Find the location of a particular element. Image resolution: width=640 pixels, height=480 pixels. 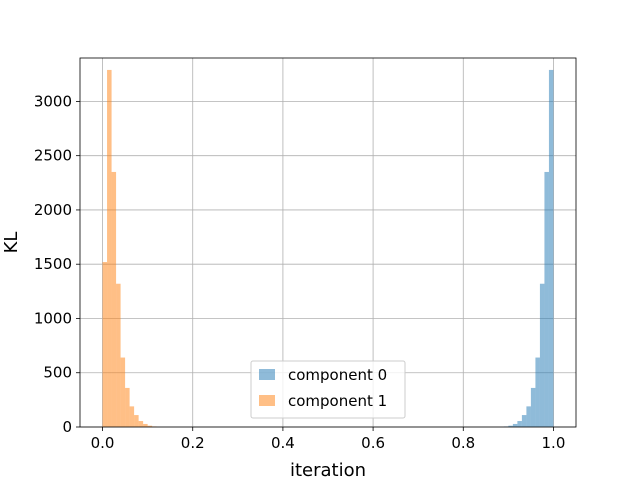

y-tick-label: 2500 is located at coordinates (53, 156).